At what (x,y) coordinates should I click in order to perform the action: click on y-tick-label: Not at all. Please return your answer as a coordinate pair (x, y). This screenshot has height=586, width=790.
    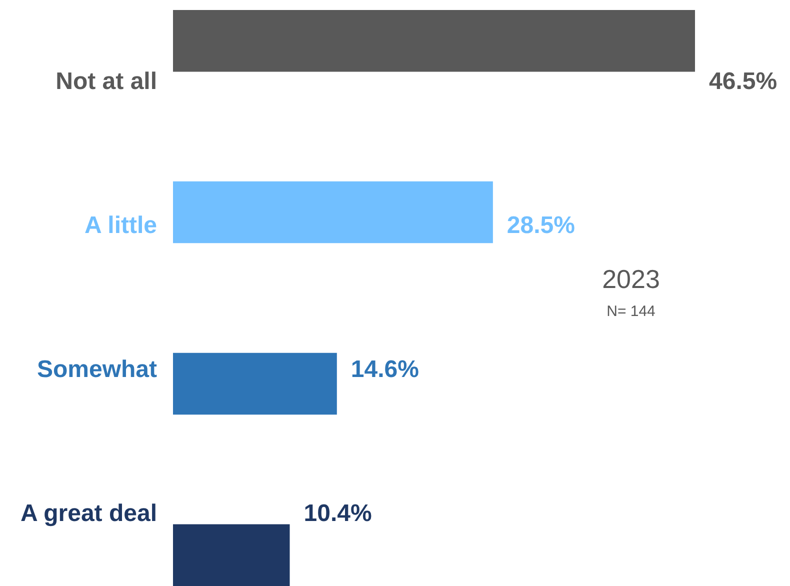
    Looking at the image, I should click on (106, 81).